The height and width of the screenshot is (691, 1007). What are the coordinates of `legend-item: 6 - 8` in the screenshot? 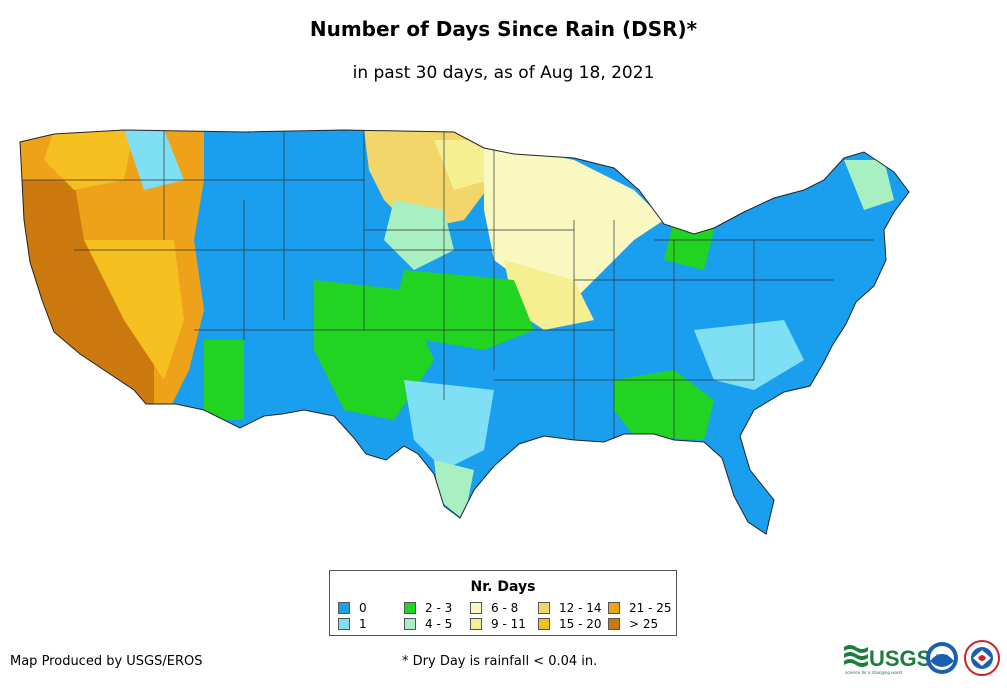 It's located at (494, 608).